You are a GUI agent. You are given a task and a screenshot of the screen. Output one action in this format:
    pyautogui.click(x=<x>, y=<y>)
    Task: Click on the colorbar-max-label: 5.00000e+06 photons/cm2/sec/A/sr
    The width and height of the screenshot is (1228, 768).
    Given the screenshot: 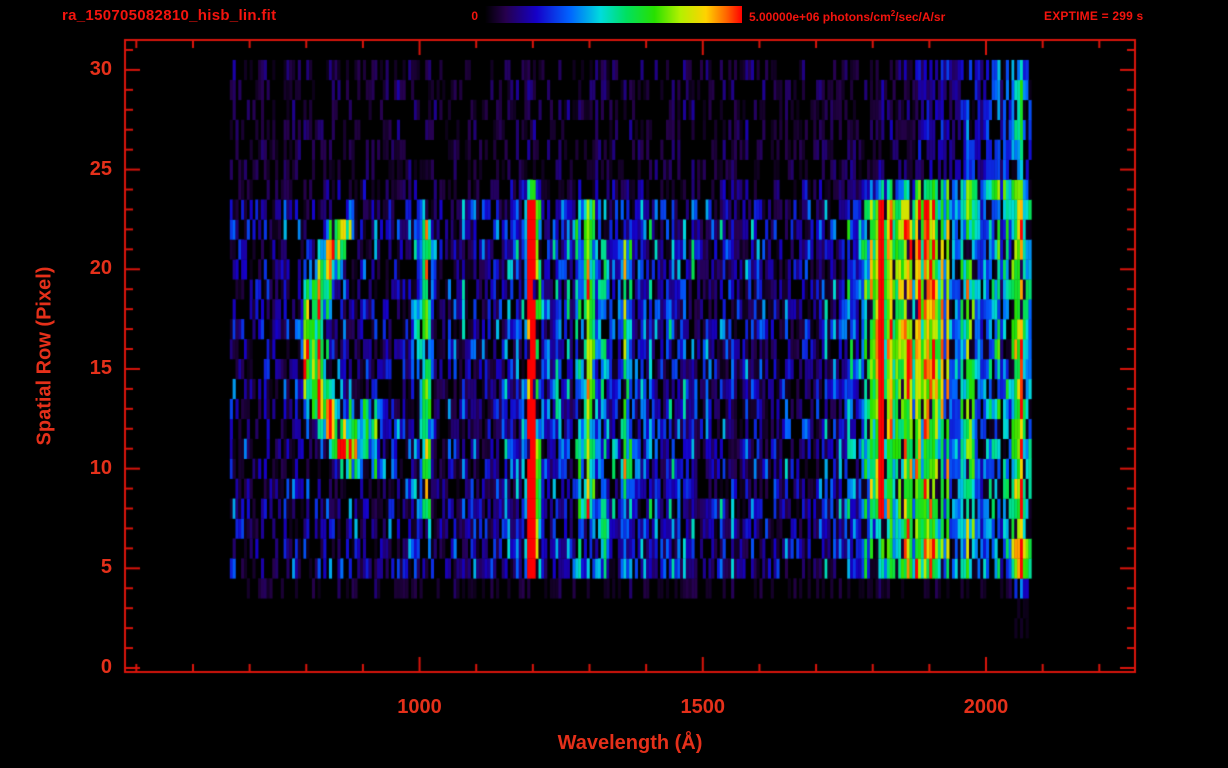 What is the action you would take?
    pyautogui.click(x=847, y=16)
    